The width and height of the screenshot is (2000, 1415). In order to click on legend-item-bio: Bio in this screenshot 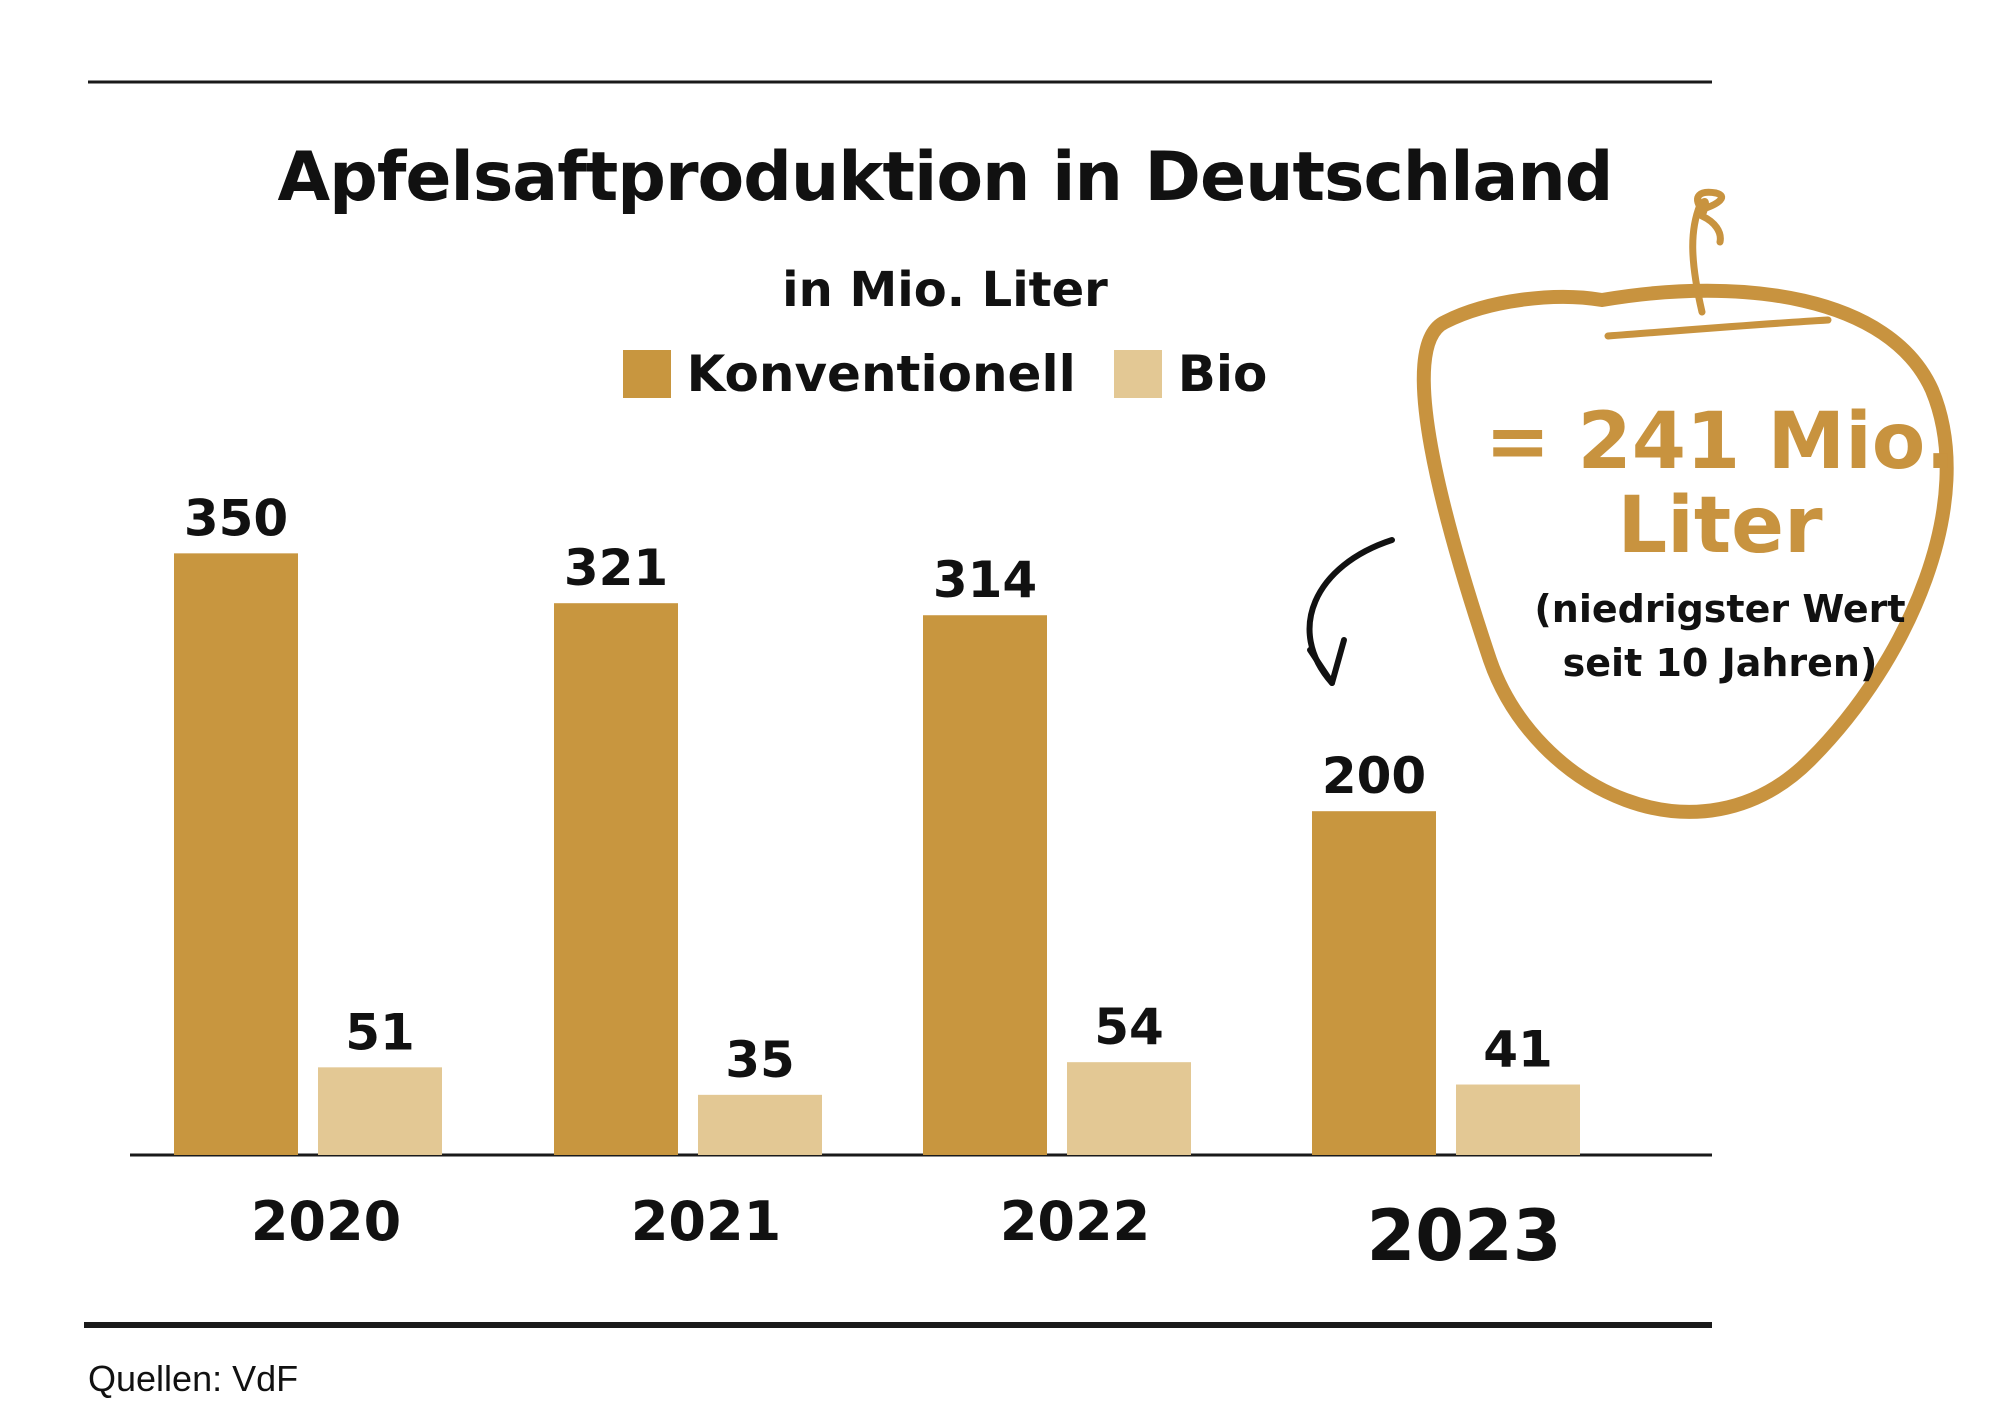, I will do `click(1190, 374)`.